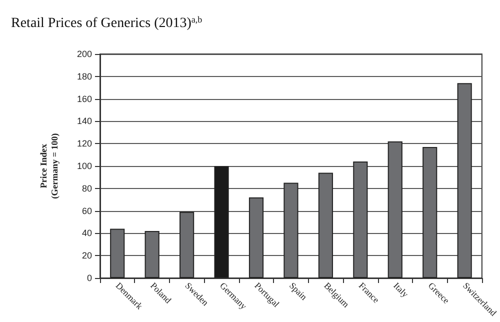 The image size is (500, 322). I want to click on y-tick-label: 160, so click(84, 99).